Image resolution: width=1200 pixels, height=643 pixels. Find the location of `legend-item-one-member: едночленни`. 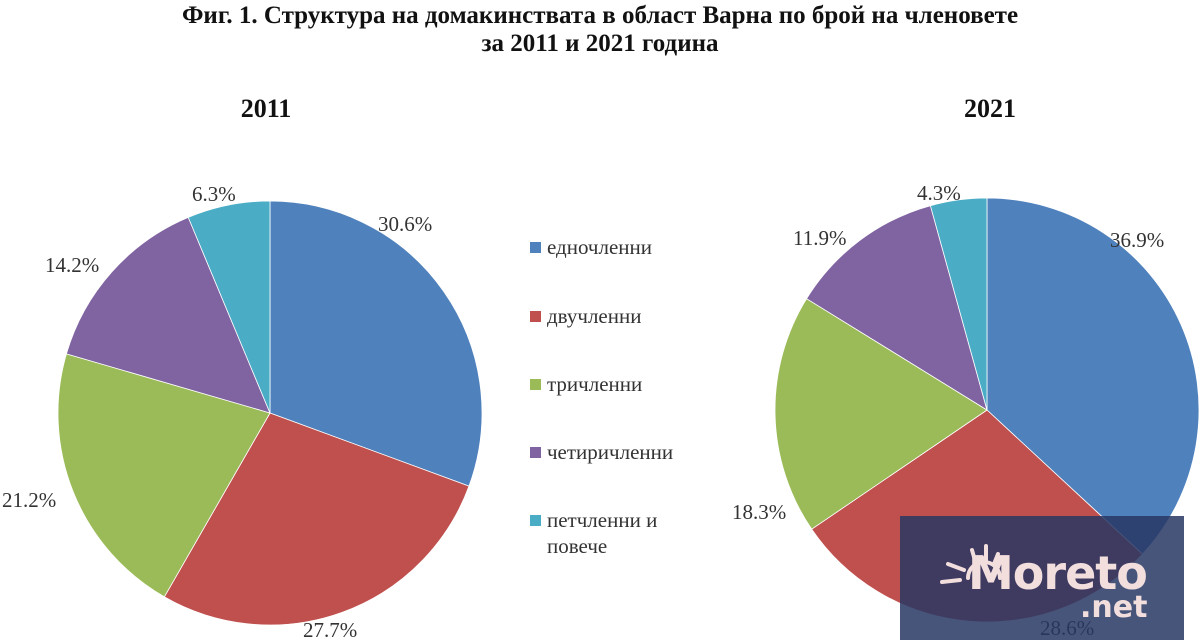

legend-item-one-member: едночленни is located at coordinates (591, 247).